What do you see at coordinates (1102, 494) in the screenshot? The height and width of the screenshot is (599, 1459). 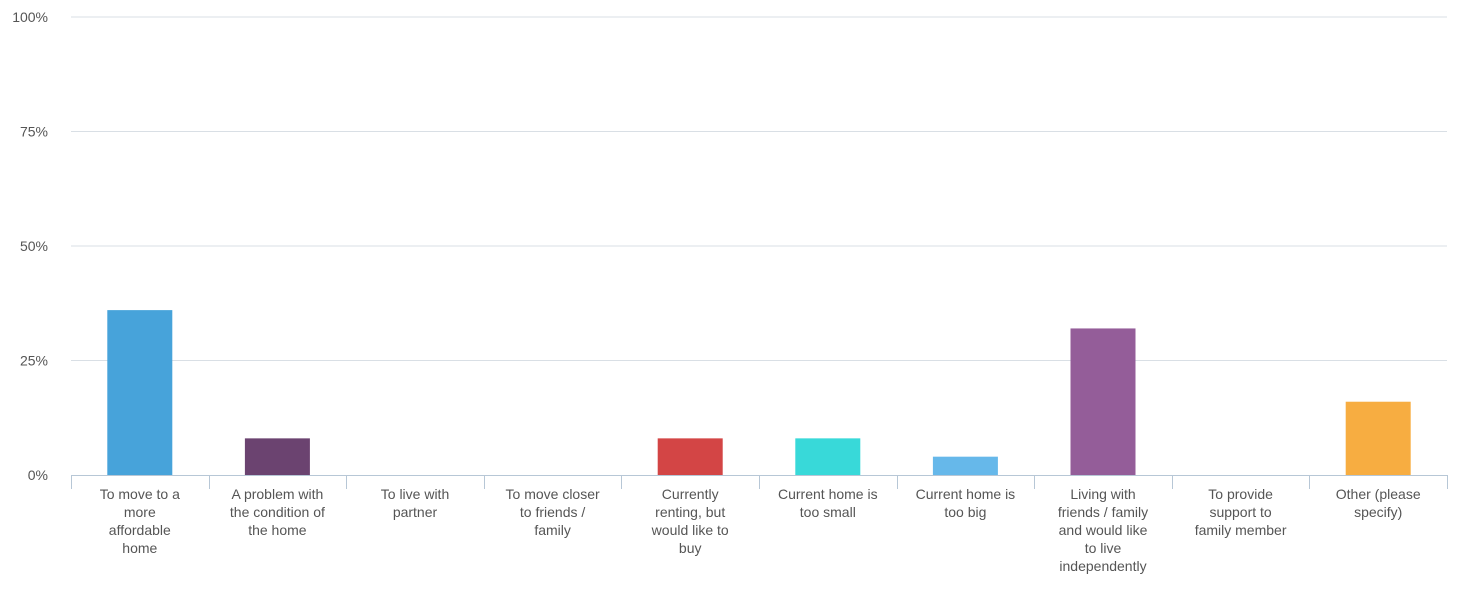 I see `x-tick-label-line: Living with` at bounding box center [1102, 494].